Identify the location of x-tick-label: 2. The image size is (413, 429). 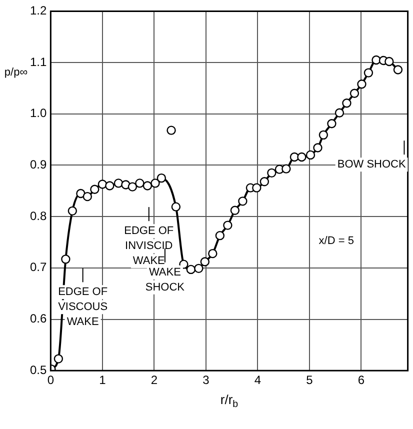
(154, 380).